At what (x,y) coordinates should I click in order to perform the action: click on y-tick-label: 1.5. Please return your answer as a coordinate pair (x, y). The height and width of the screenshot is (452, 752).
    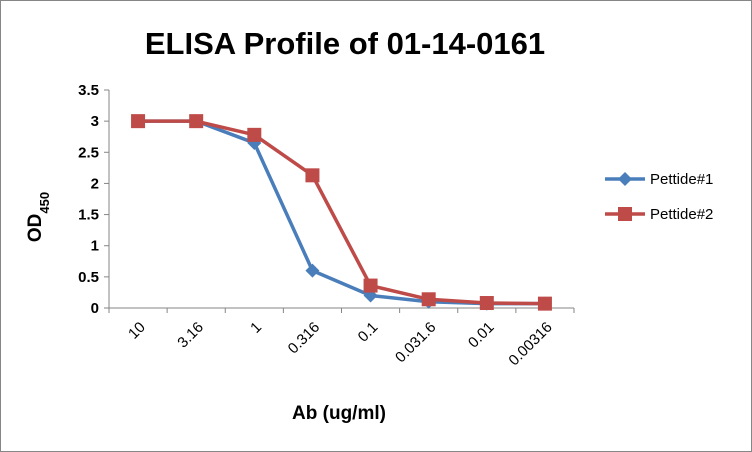
    Looking at the image, I should click on (88, 215).